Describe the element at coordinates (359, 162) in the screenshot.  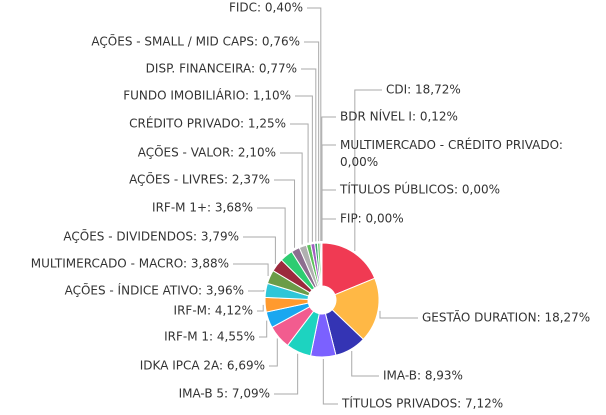
I see `label-line: 0,00%` at that location.